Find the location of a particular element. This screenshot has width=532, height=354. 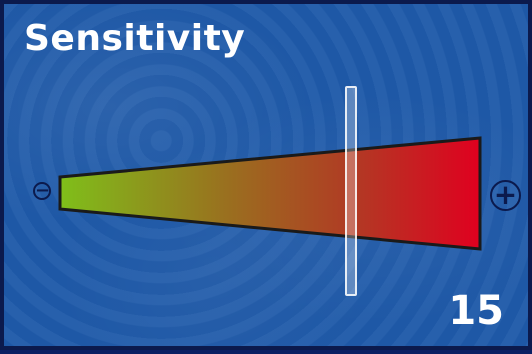

minus-icon: − is located at coordinates (43, 190).